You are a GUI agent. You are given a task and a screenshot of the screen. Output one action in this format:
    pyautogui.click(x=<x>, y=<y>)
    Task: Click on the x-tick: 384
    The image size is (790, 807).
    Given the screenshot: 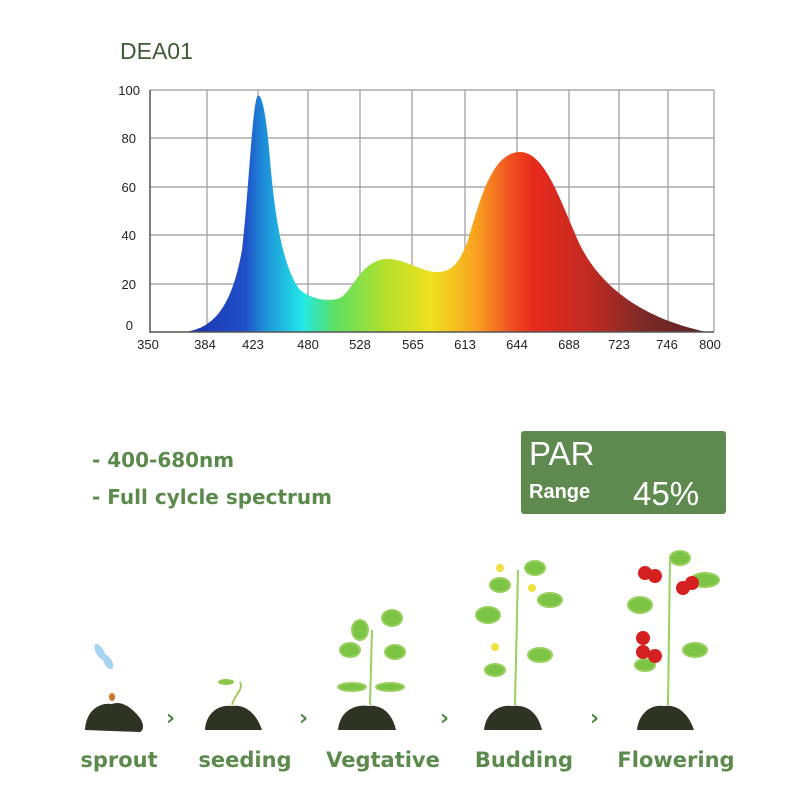 What is the action you would take?
    pyautogui.click(x=205, y=344)
    